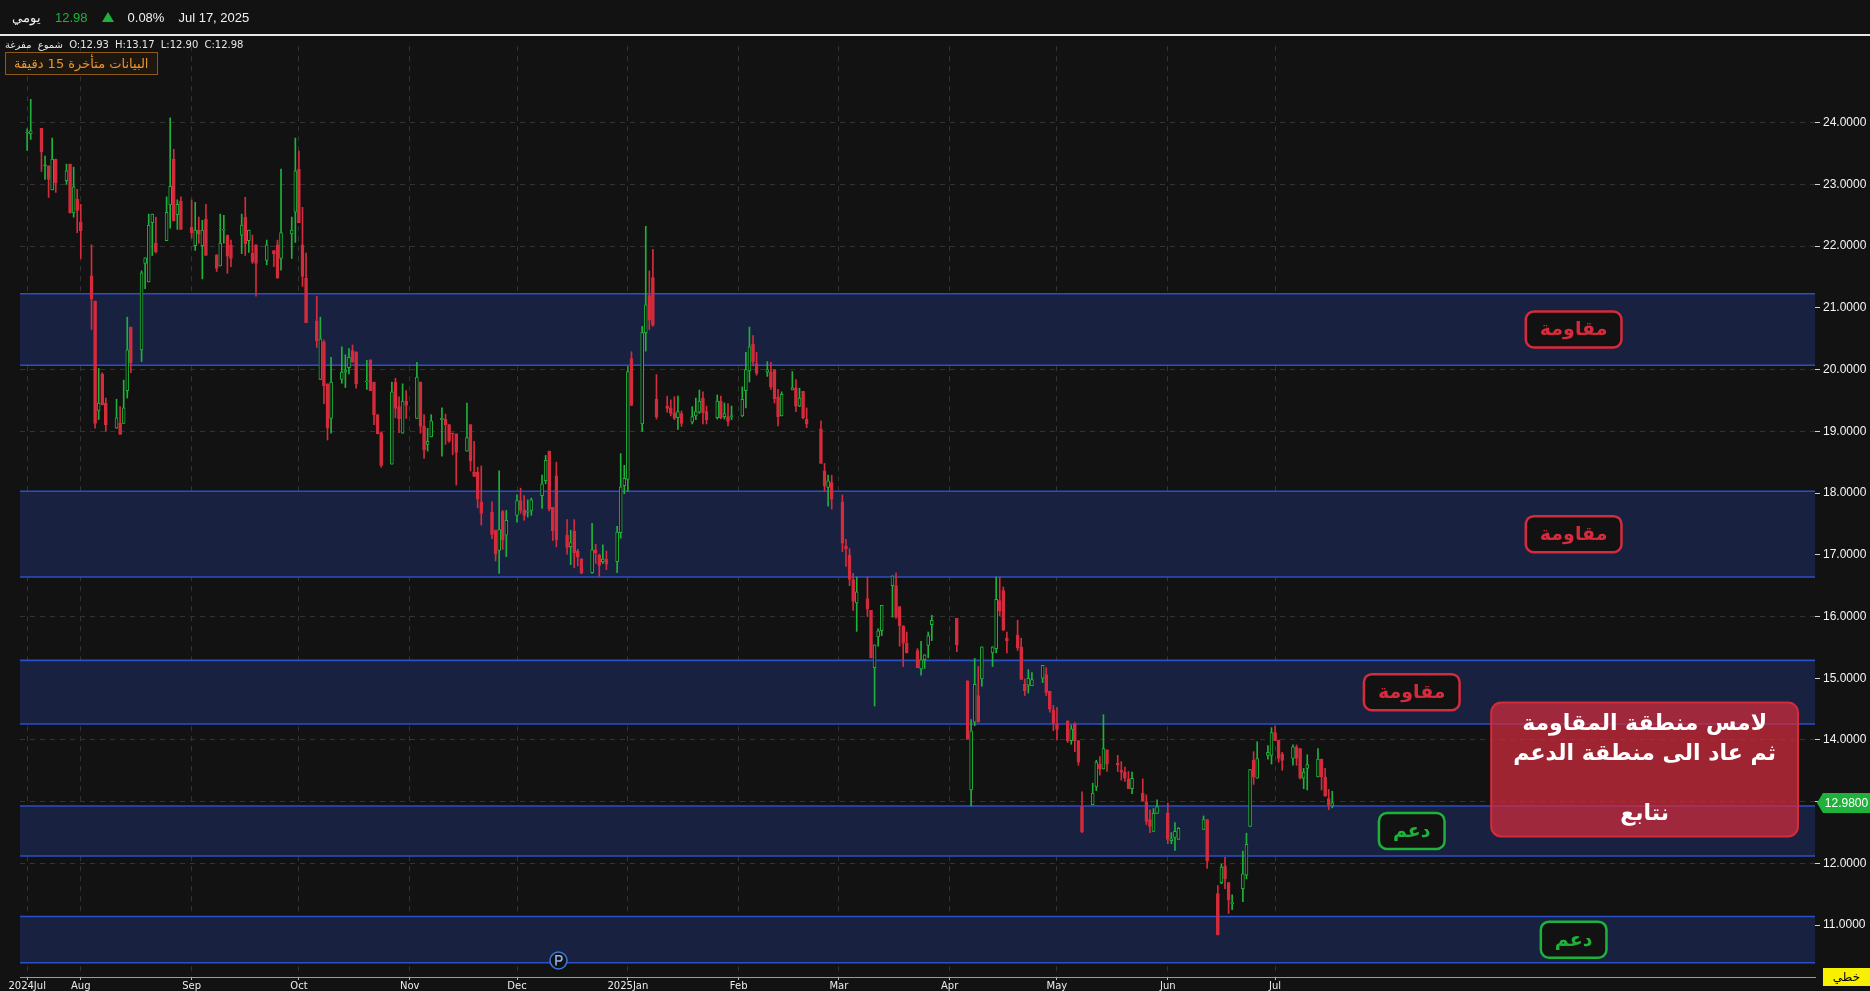  What do you see at coordinates (839, 985) in the screenshot?
I see `x-tick-label: Mar` at bounding box center [839, 985].